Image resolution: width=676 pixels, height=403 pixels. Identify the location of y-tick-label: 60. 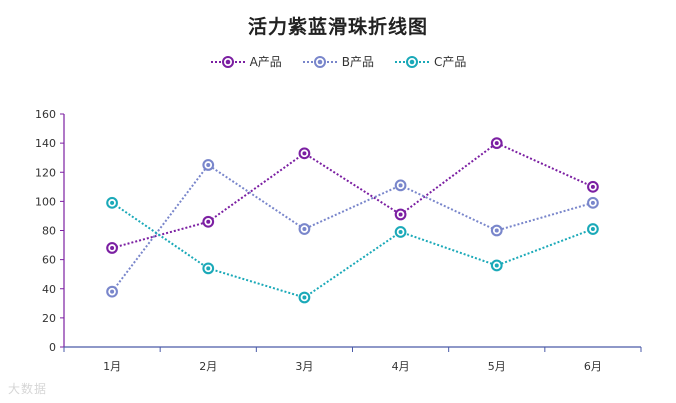
(49, 260).